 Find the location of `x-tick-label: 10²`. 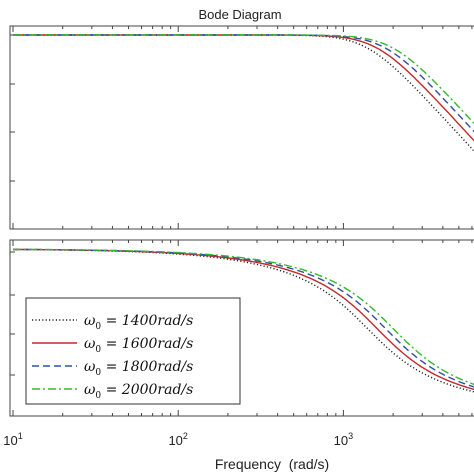

x-tick-label: 10² is located at coordinates (177, 439).